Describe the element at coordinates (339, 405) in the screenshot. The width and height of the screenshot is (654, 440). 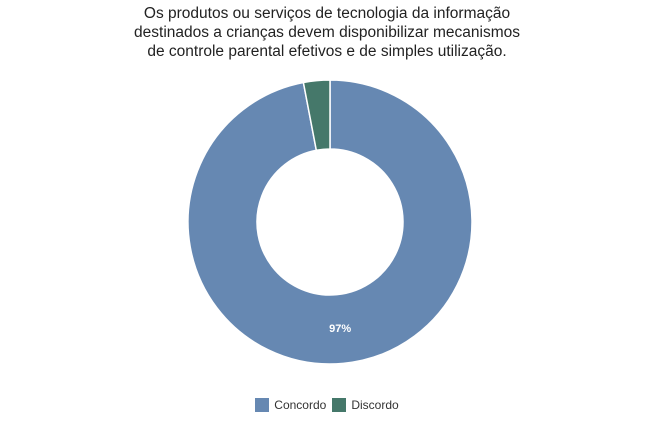
I see `legend-swatch-discordo` at that location.